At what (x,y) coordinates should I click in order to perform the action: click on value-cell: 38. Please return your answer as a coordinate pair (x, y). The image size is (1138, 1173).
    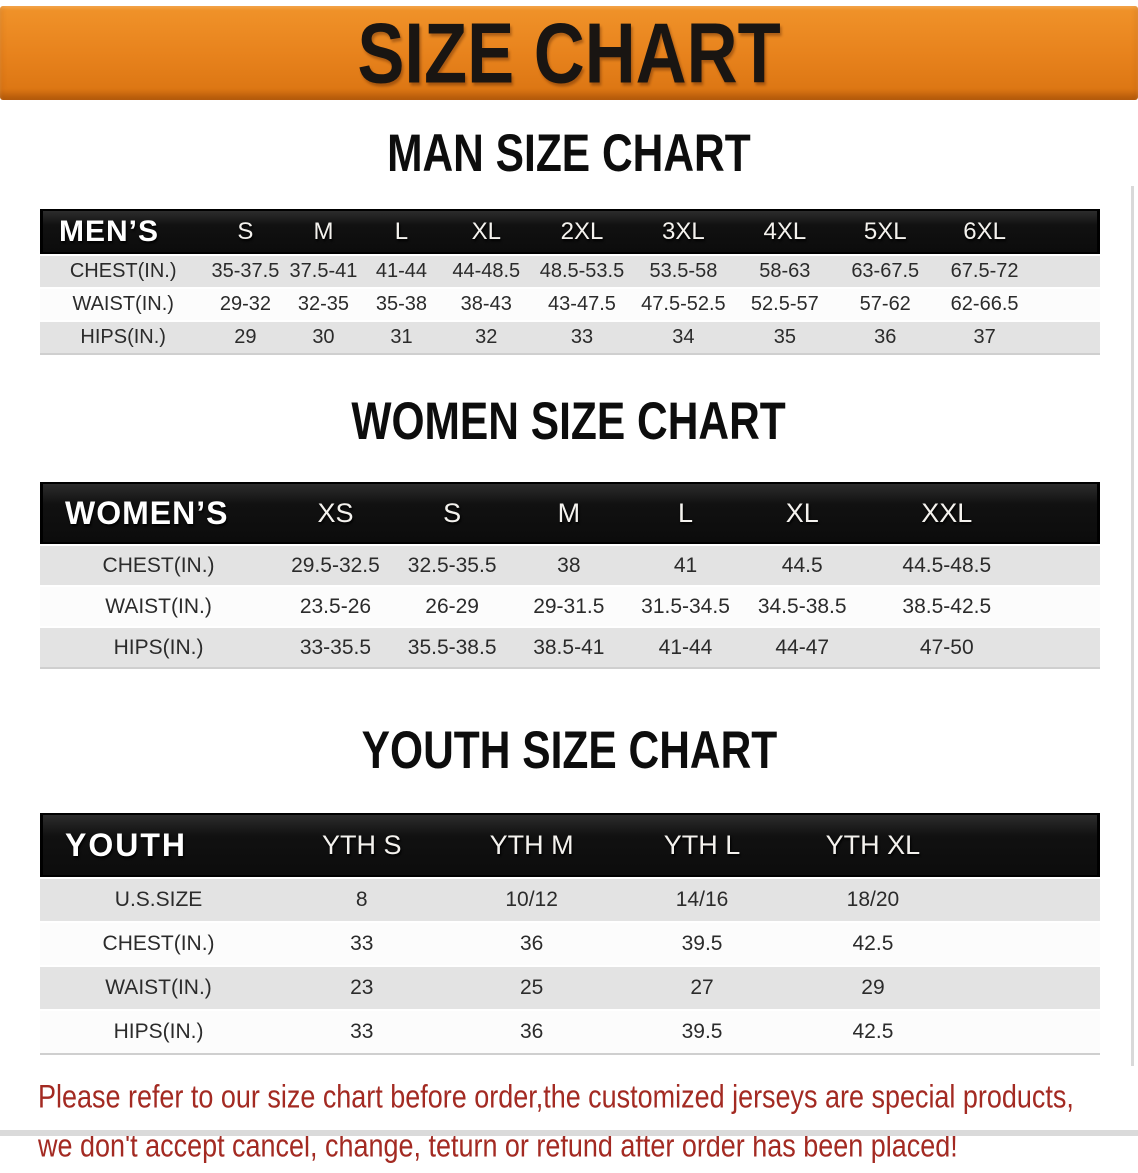
    Looking at the image, I should click on (569, 565).